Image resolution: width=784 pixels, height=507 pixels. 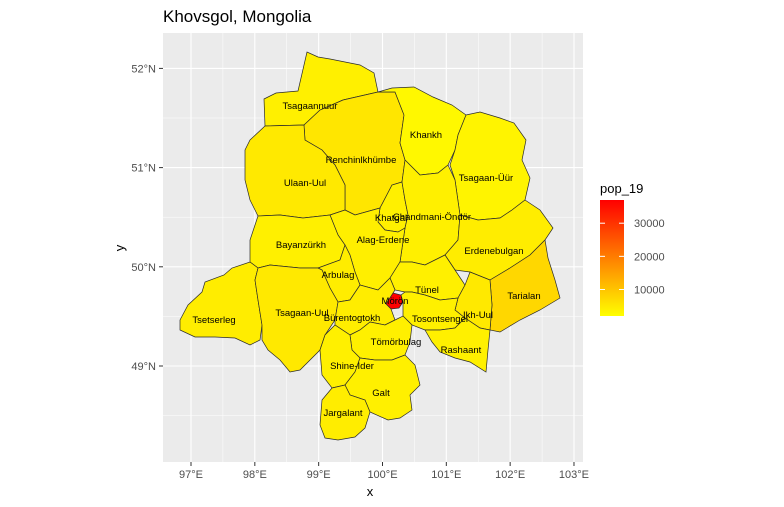 What do you see at coordinates (446, 475) in the screenshot?
I see `x-tick-label: 101°E` at bounding box center [446, 475].